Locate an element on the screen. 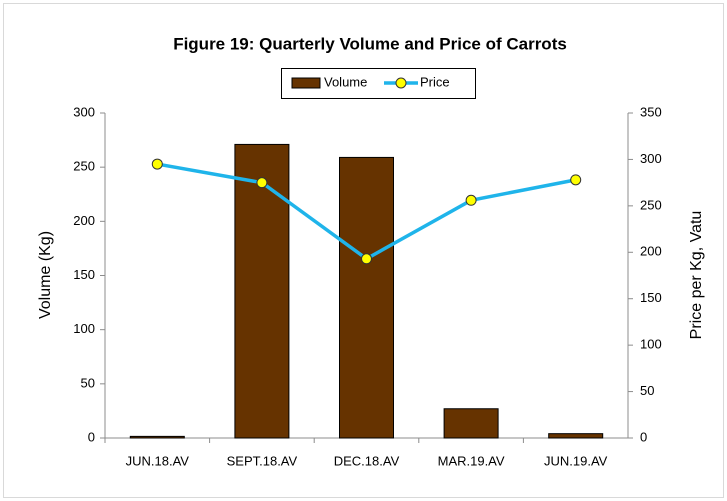  y2-tick-label: 150 is located at coordinates (651, 297).